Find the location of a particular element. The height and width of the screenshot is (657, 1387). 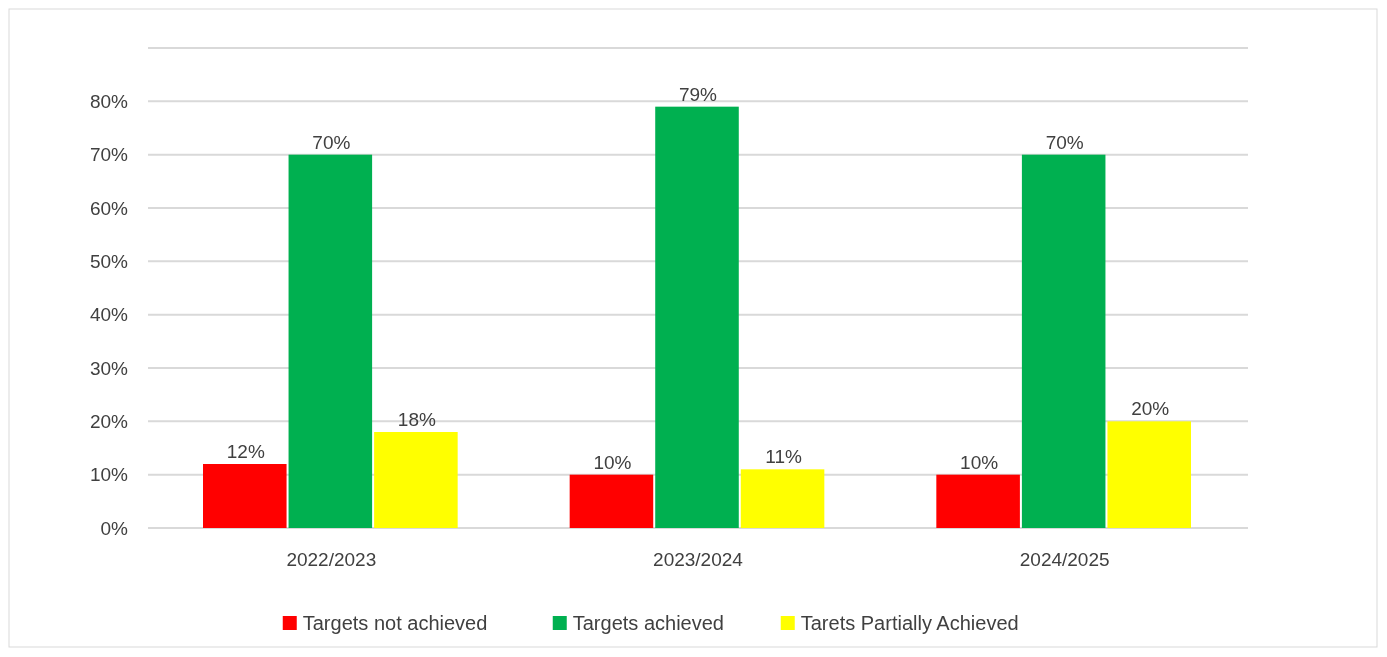

y-tick-label: 0% is located at coordinates (114, 528).